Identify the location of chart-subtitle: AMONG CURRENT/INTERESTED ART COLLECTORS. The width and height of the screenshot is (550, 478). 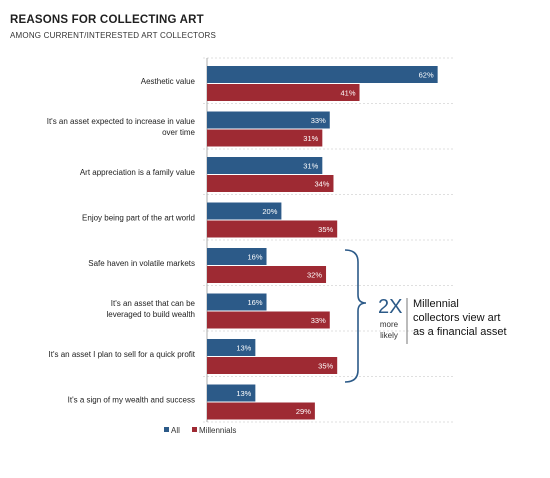
(113, 35).